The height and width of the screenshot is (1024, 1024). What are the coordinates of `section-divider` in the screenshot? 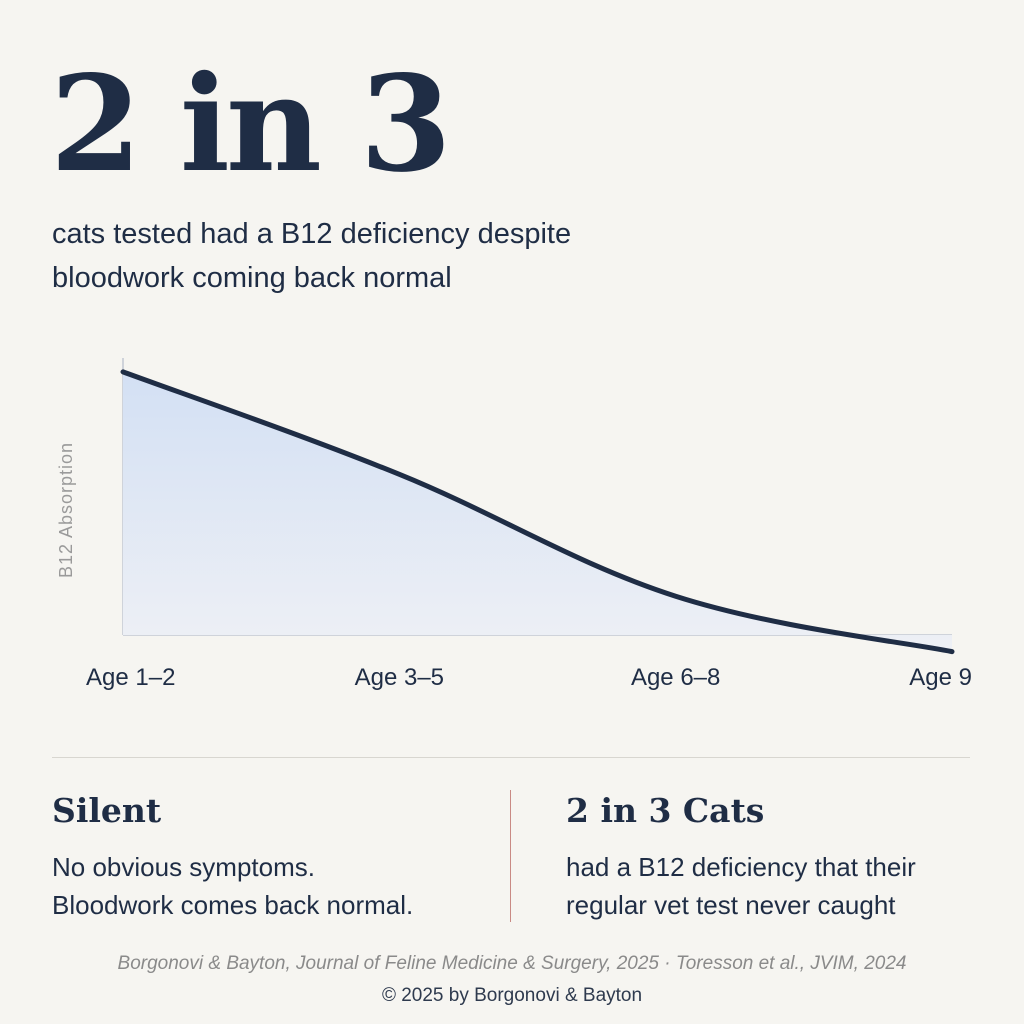 It's located at (511, 757).